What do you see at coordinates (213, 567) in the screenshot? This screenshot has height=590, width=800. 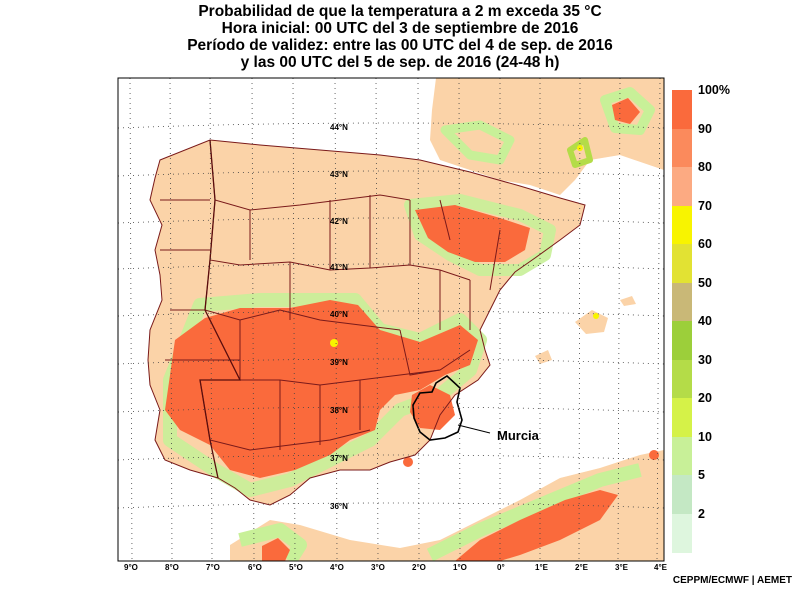 I see `lon-label-7w: 7°O` at bounding box center [213, 567].